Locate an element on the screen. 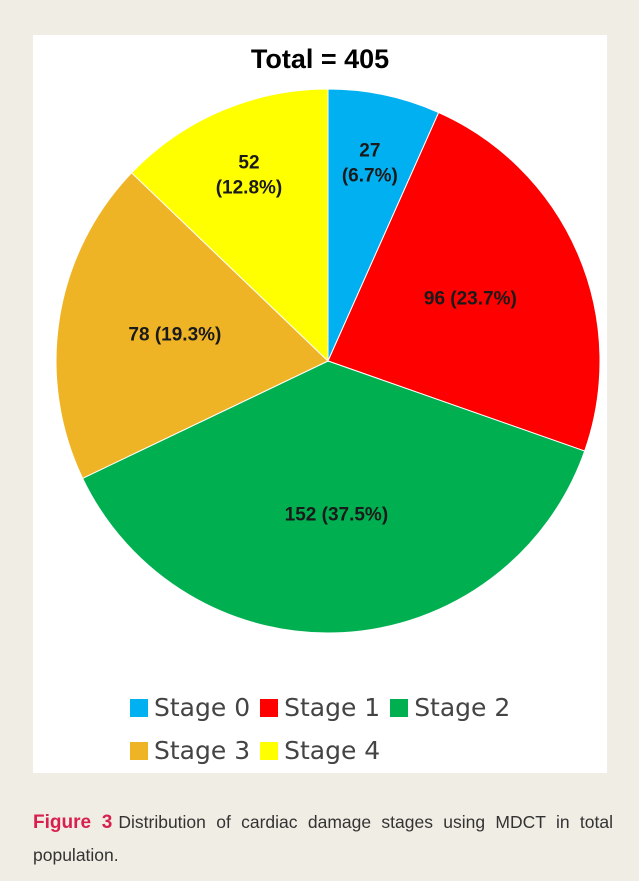 The height and width of the screenshot is (881, 639). data-label: 152 (37.5%) is located at coordinates (336, 515).